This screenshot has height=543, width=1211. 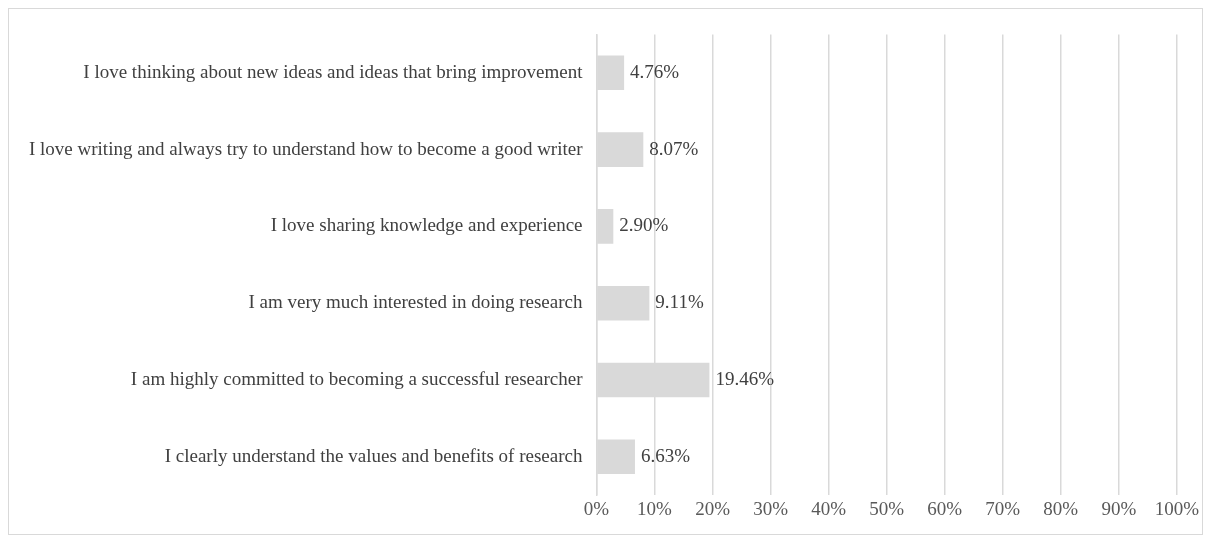 What do you see at coordinates (713, 508) in the screenshot?
I see `x-tick-label: 20%` at bounding box center [713, 508].